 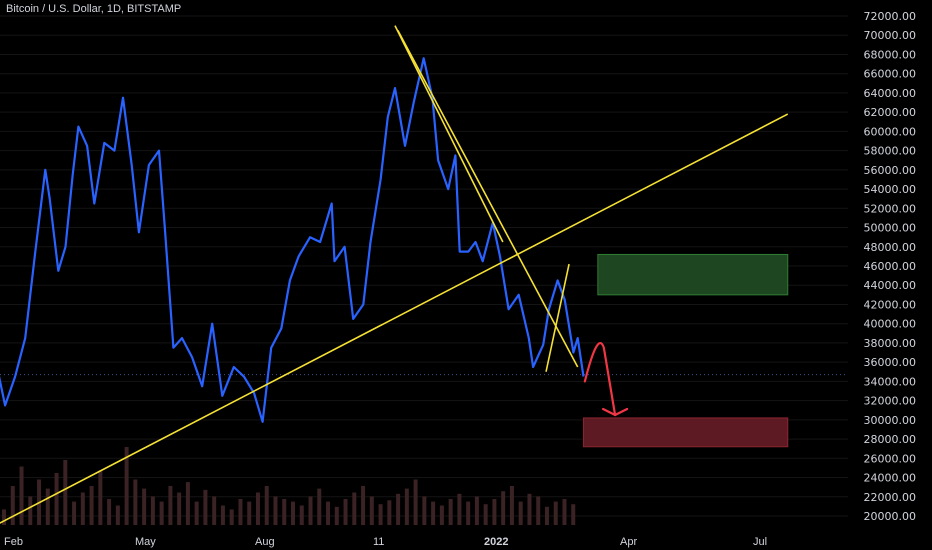 What do you see at coordinates (890, 439) in the screenshot?
I see `y-tick-label: 28000.00` at bounding box center [890, 439].